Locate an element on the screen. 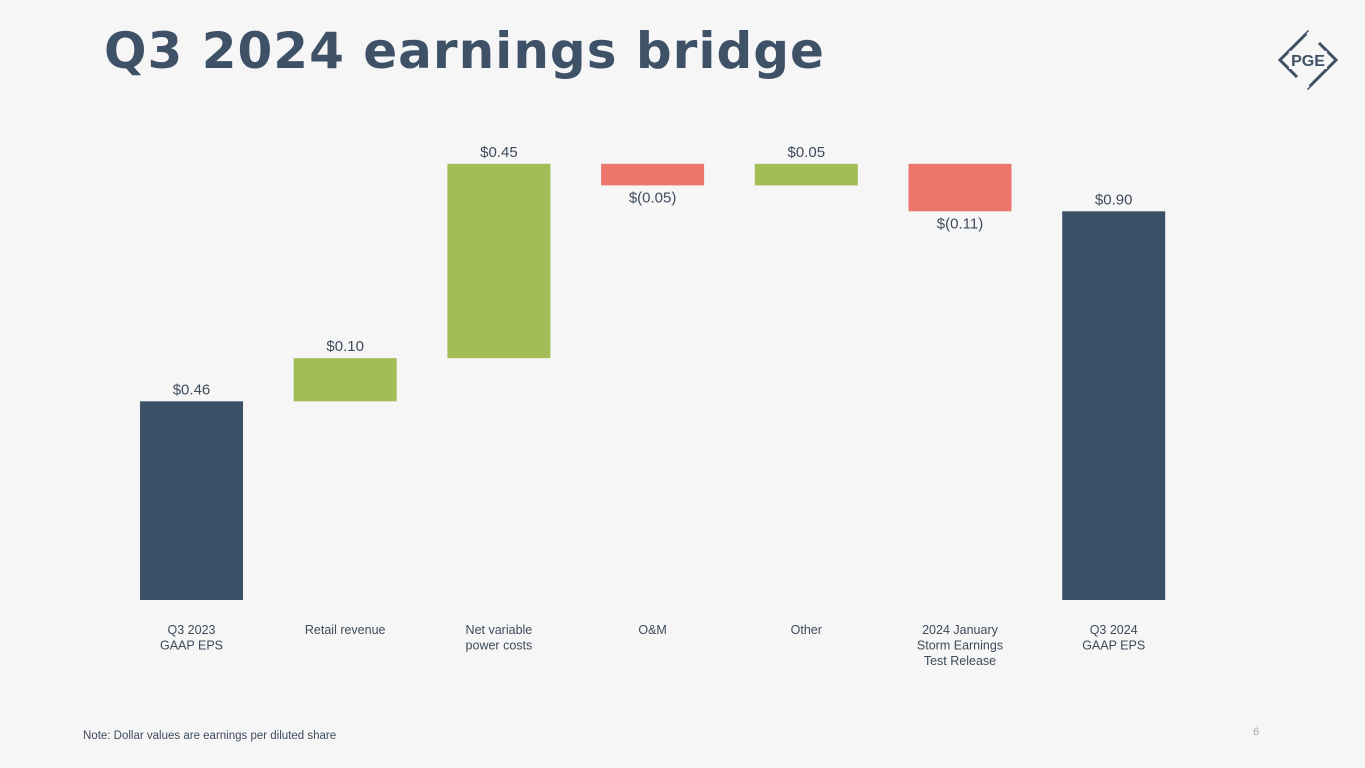  category-label: Q3 2024 GAAP EPS is located at coordinates (1113, 638).